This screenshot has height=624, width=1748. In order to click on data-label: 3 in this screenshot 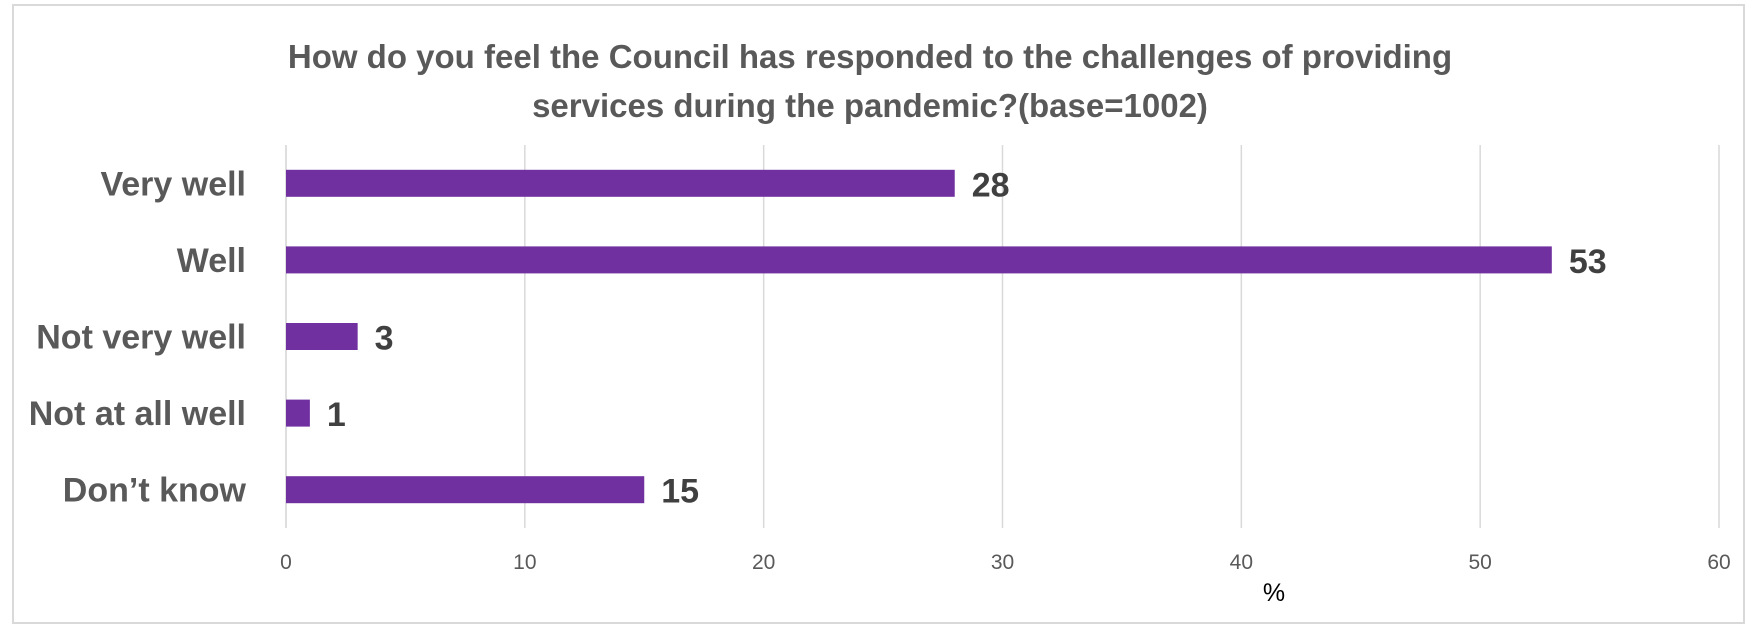, I will do `click(384, 339)`.